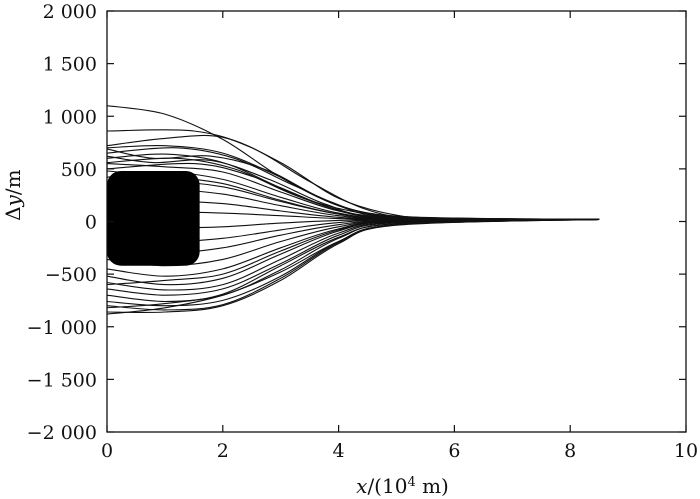 This screenshot has width=700, height=499. I want to click on y-tick-label: 2 000, so click(70, 12).